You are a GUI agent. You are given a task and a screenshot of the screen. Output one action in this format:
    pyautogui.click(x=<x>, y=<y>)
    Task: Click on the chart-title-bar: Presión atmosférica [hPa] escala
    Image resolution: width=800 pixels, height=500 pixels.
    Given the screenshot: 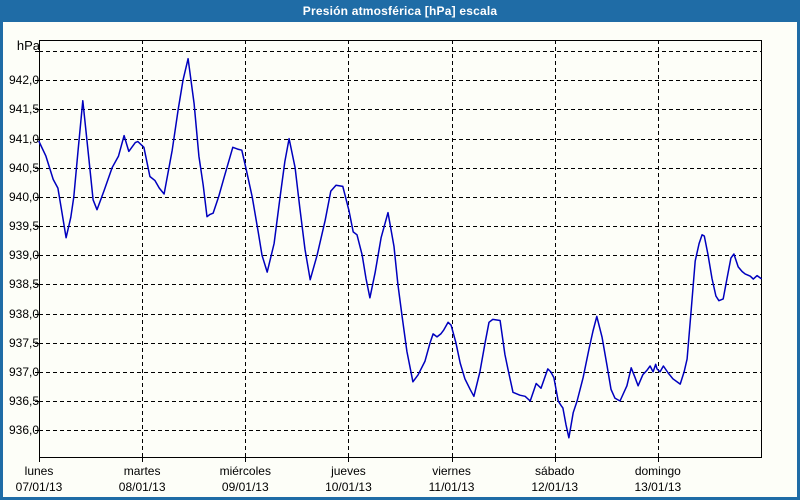 What is the action you would take?
    pyautogui.click(x=400, y=11)
    